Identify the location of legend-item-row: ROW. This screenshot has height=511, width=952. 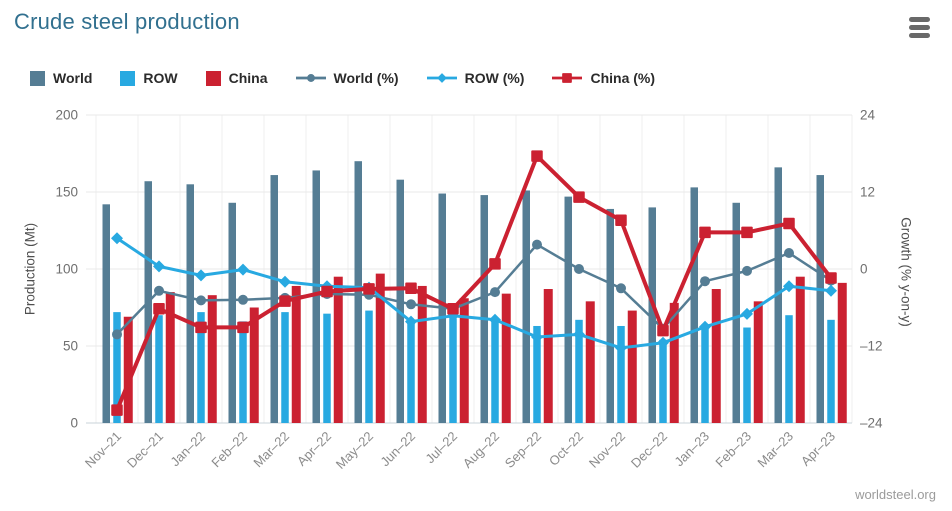
(149, 78).